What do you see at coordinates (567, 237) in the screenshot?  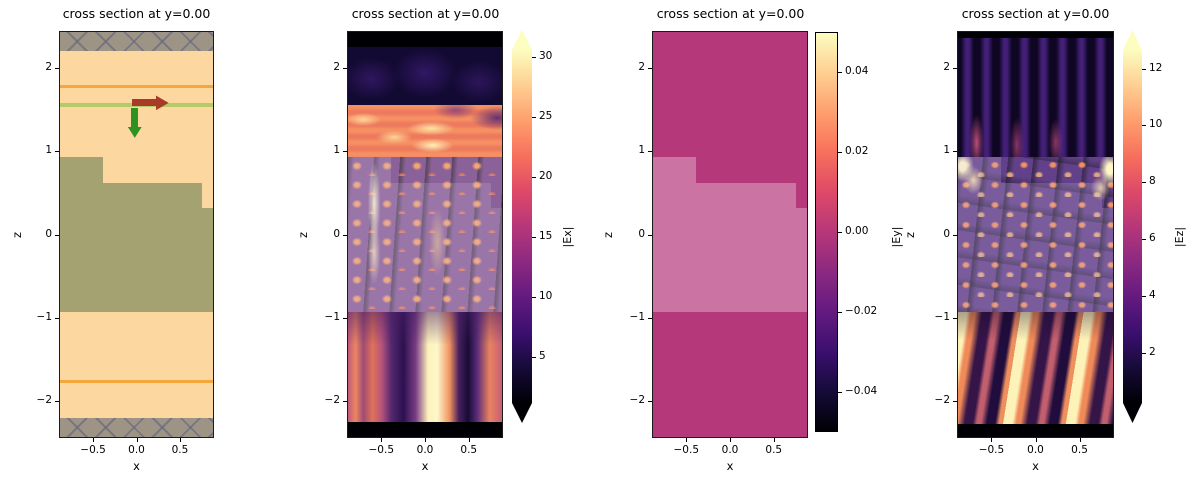 I see `colorbar-label-ex: |Ex|` at bounding box center [567, 237].